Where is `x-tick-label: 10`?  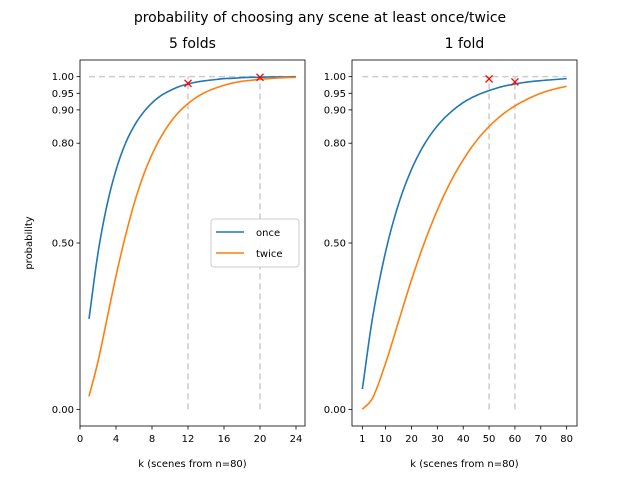 x-tick-label: 10 is located at coordinates (385, 439).